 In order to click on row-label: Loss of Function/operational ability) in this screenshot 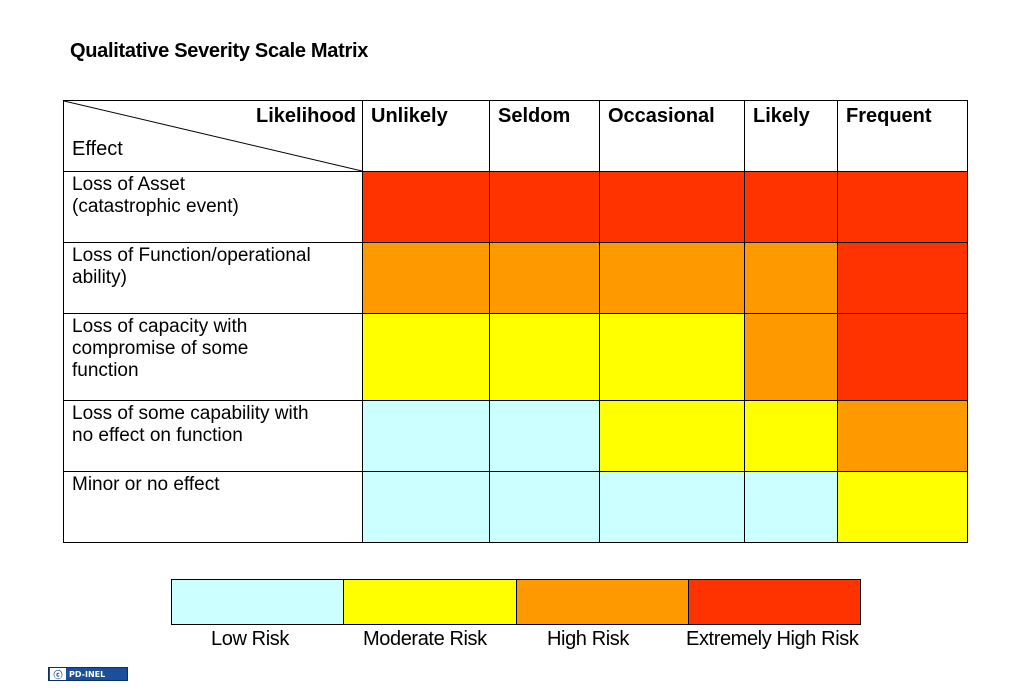, I will do `click(213, 278)`.